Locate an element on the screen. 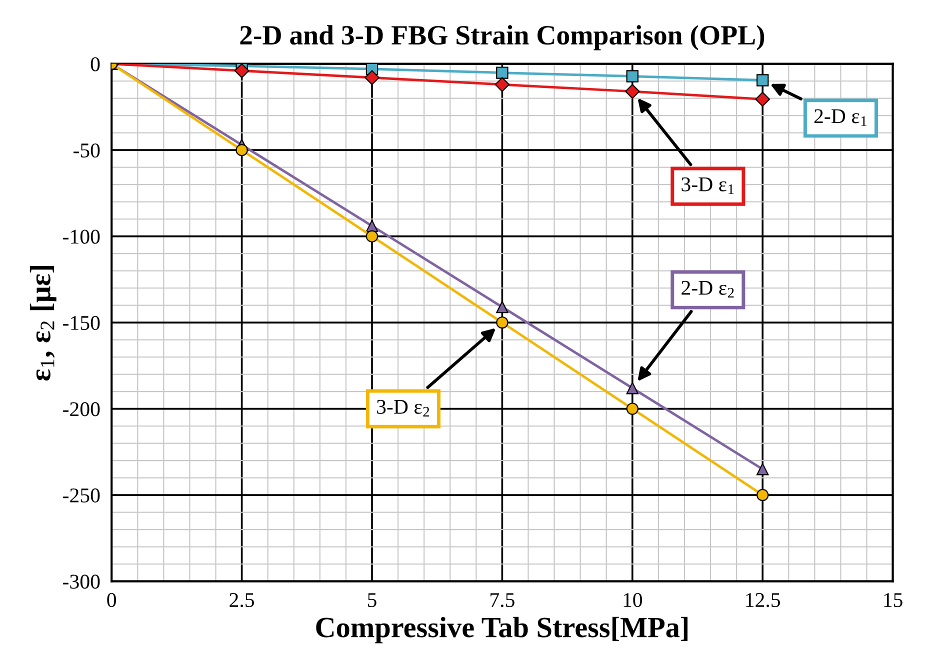  y-tick-label: -100 is located at coordinates (81, 237).